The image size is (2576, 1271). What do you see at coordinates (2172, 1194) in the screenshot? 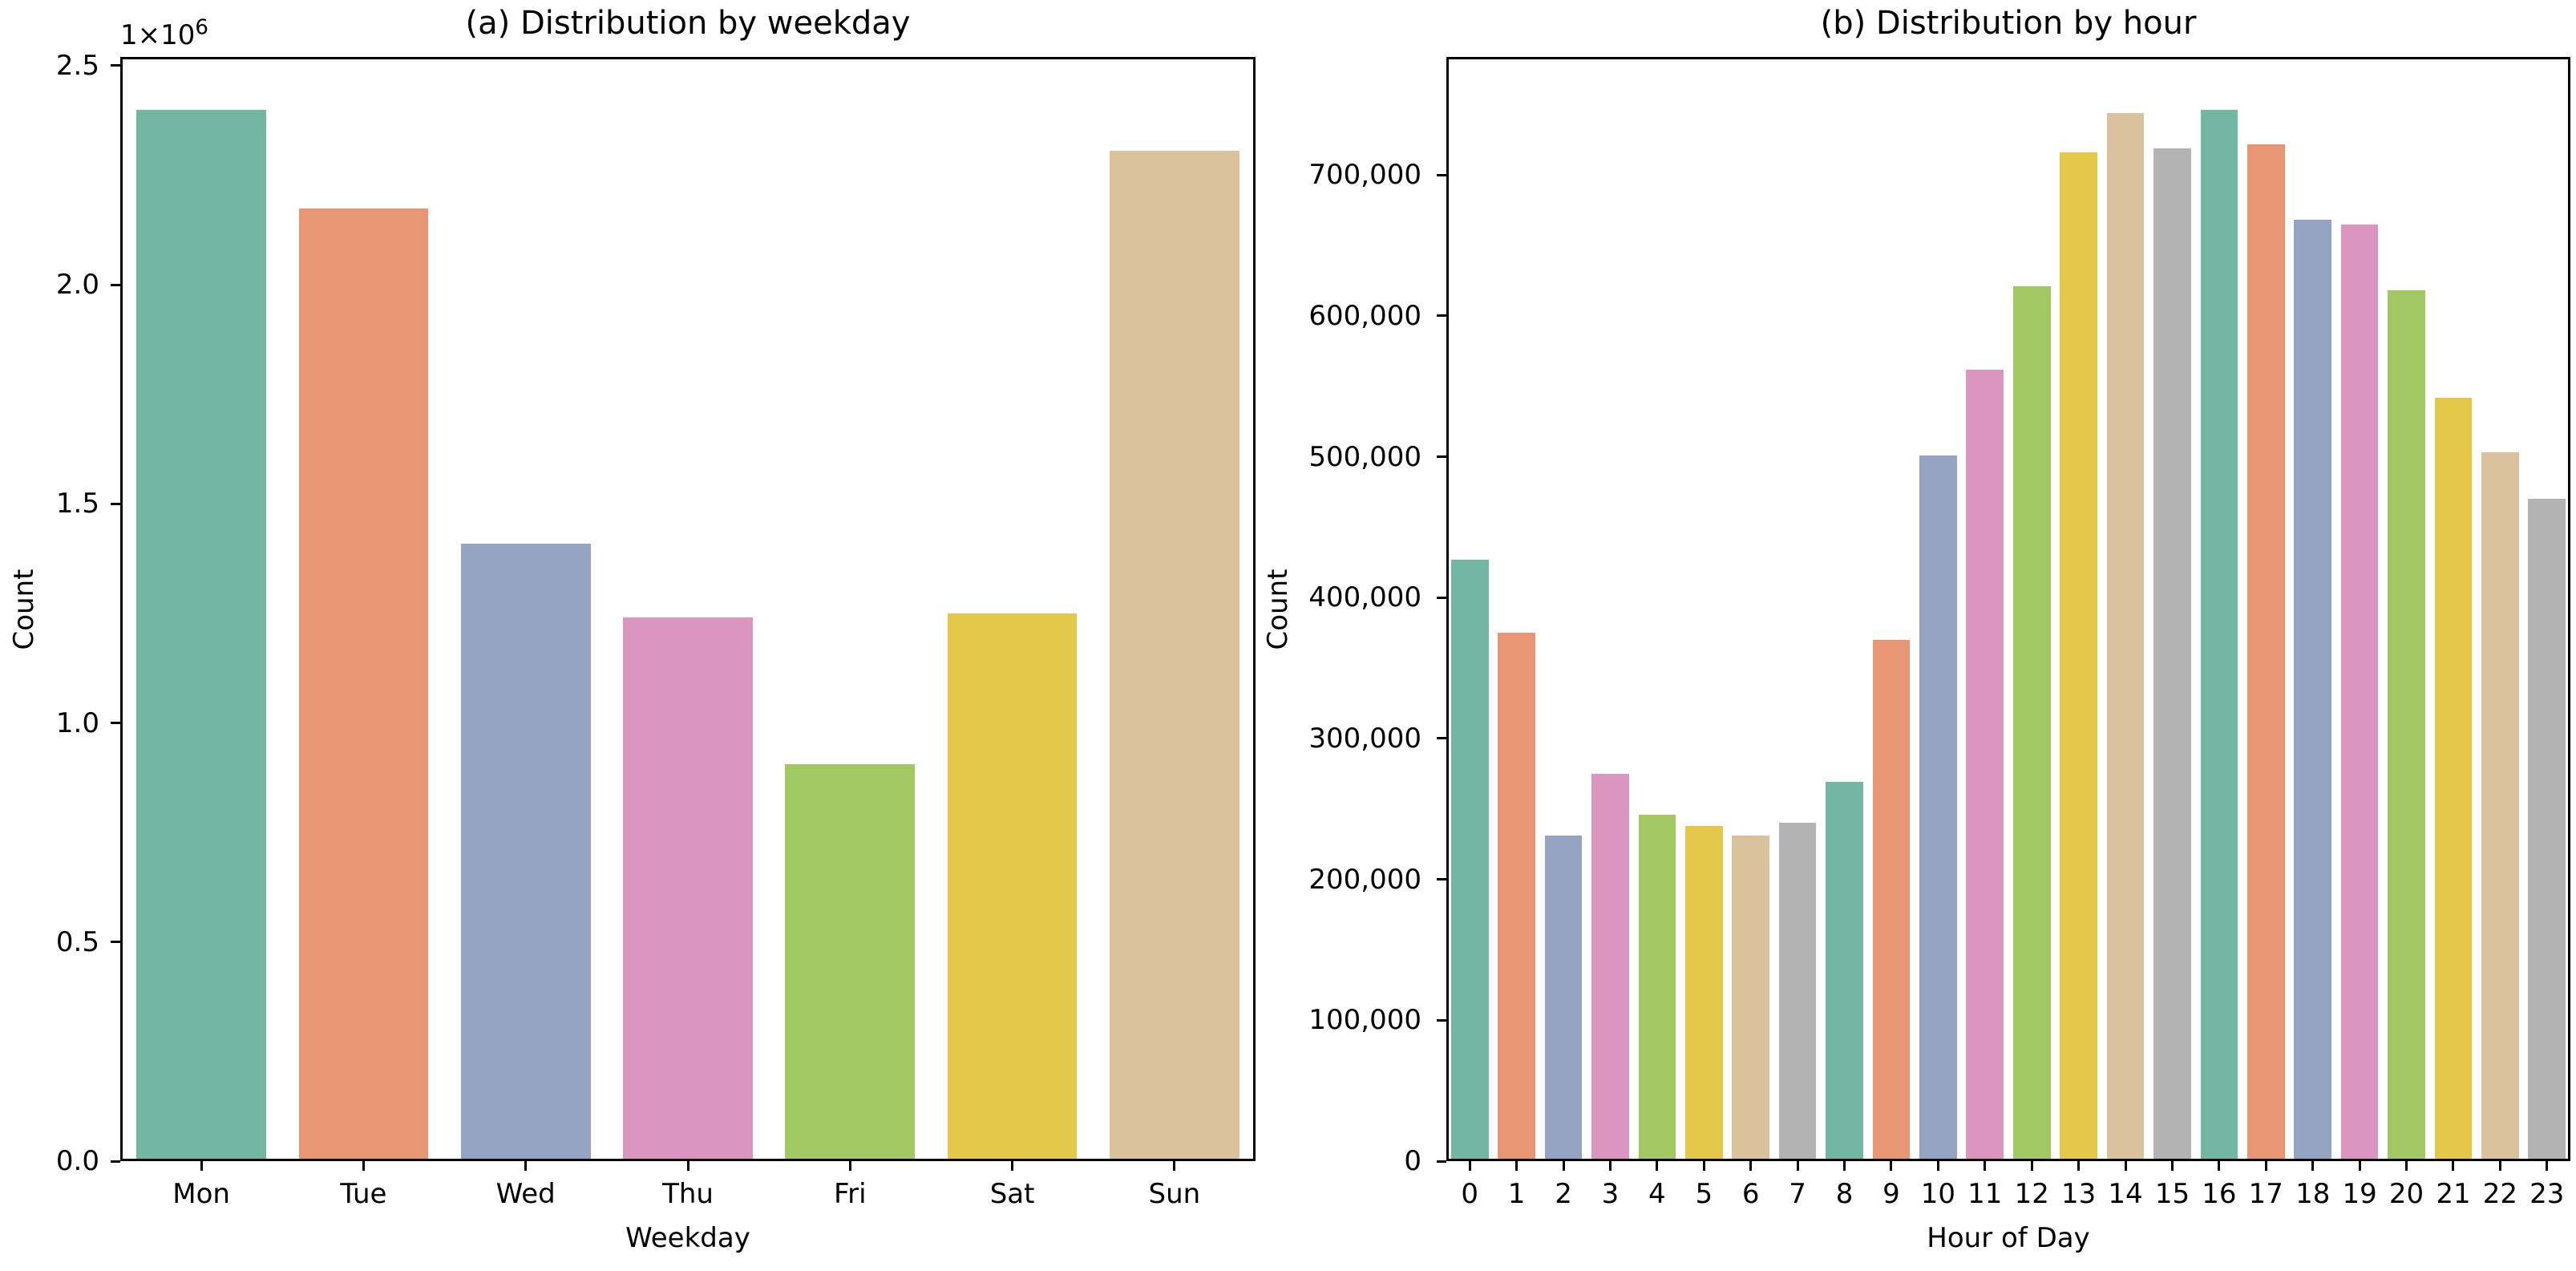
I see `x-tick-label-15: 15` at bounding box center [2172, 1194].